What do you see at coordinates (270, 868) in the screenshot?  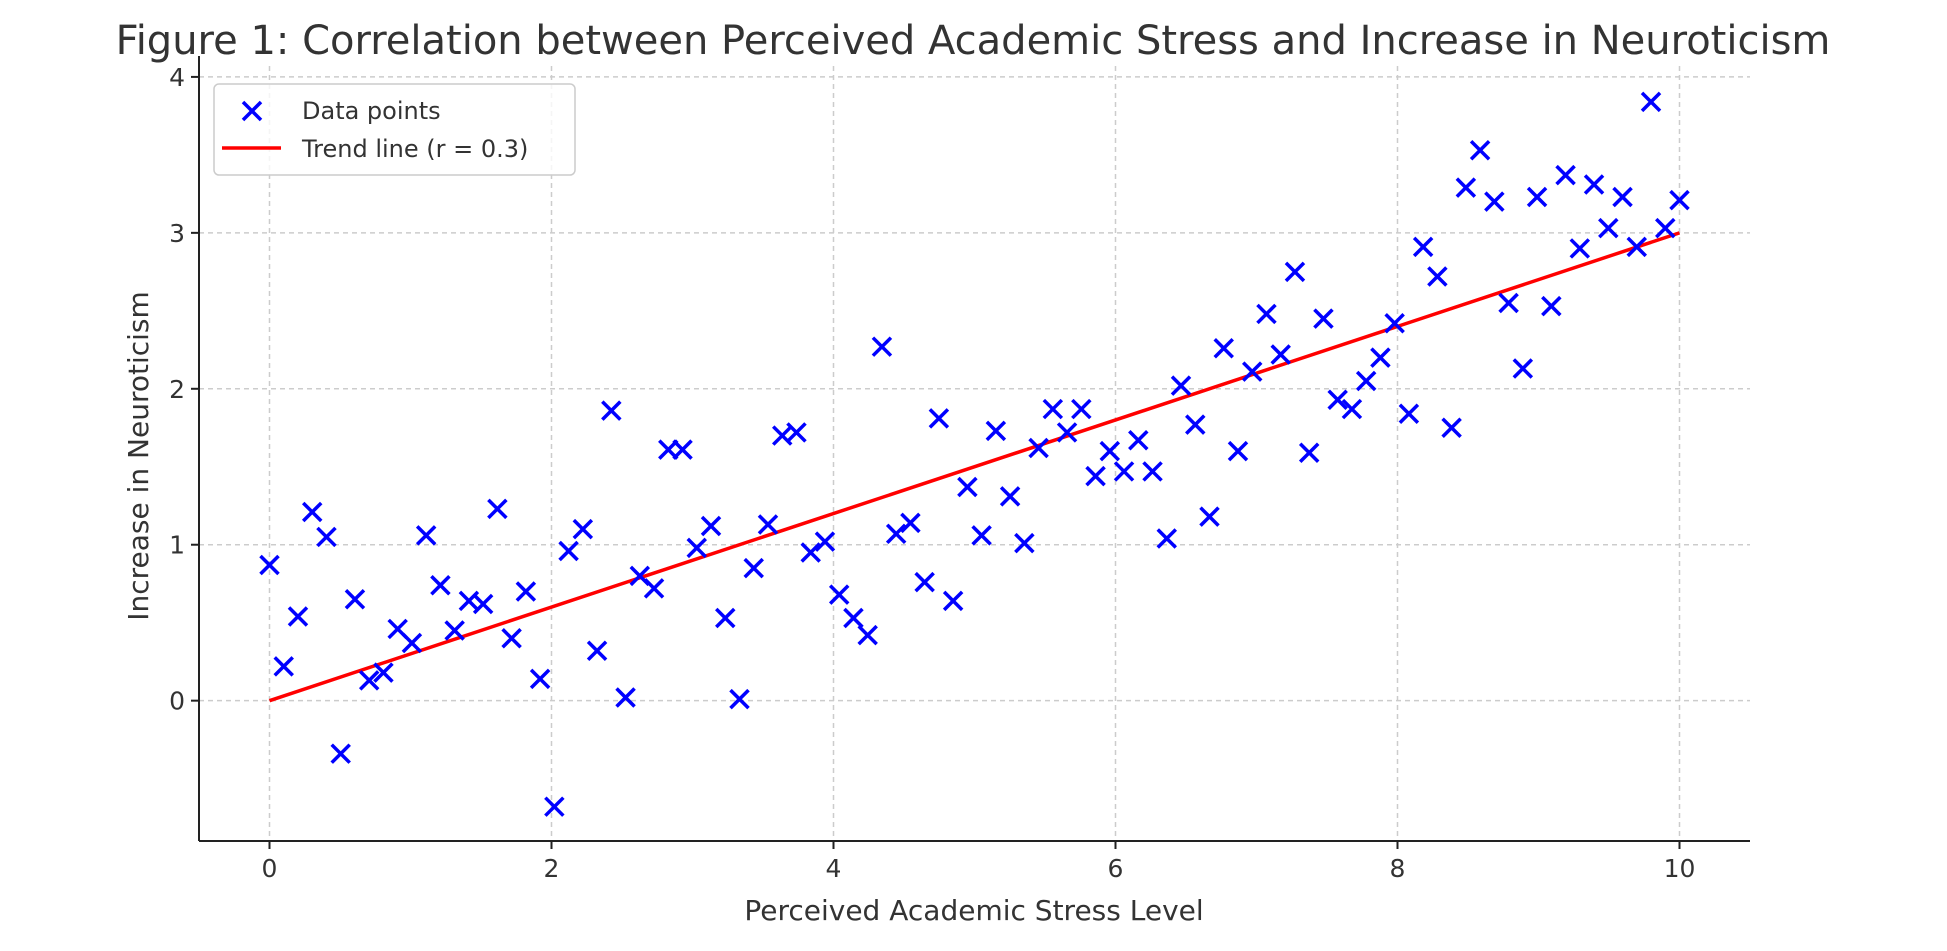 I see `x-tick-label: 0` at bounding box center [270, 868].